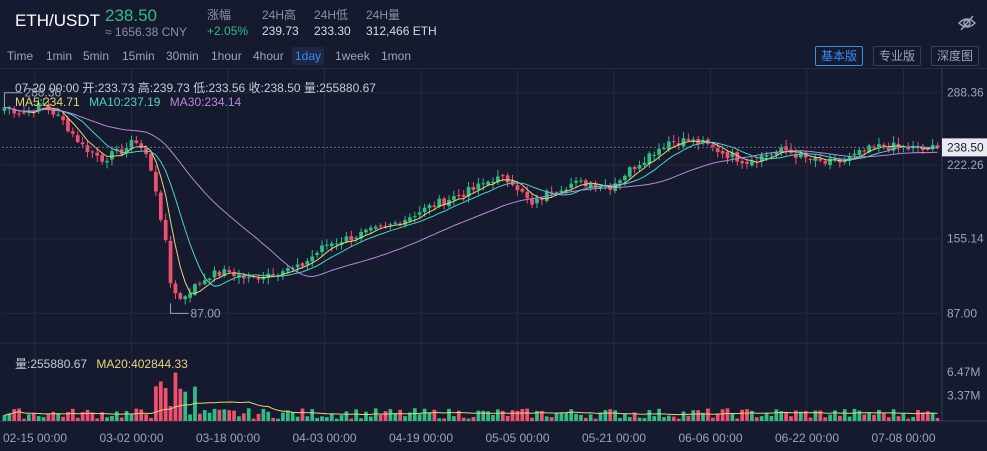 This screenshot has width=987, height=451. Describe the element at coordinates (396, 56) in the screenshot. I see `timeframe-1mon: 1mon` at that location.